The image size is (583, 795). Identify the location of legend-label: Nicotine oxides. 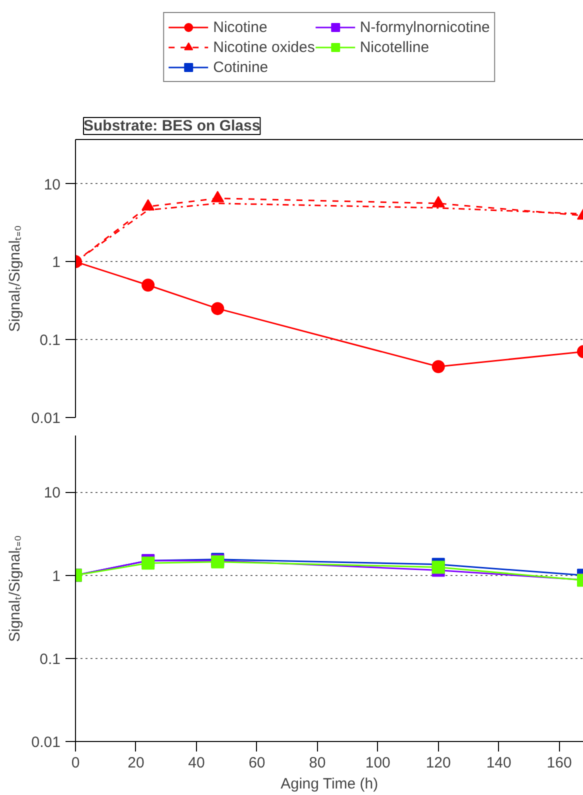
(264, 47).